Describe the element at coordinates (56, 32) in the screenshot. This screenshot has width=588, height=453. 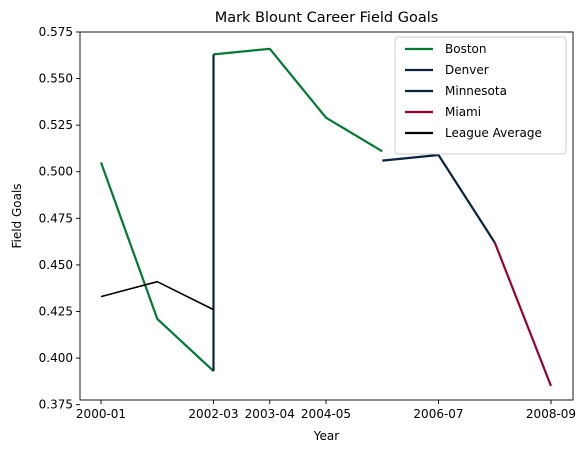
I see `y-tick-label: 0.575` at that location.